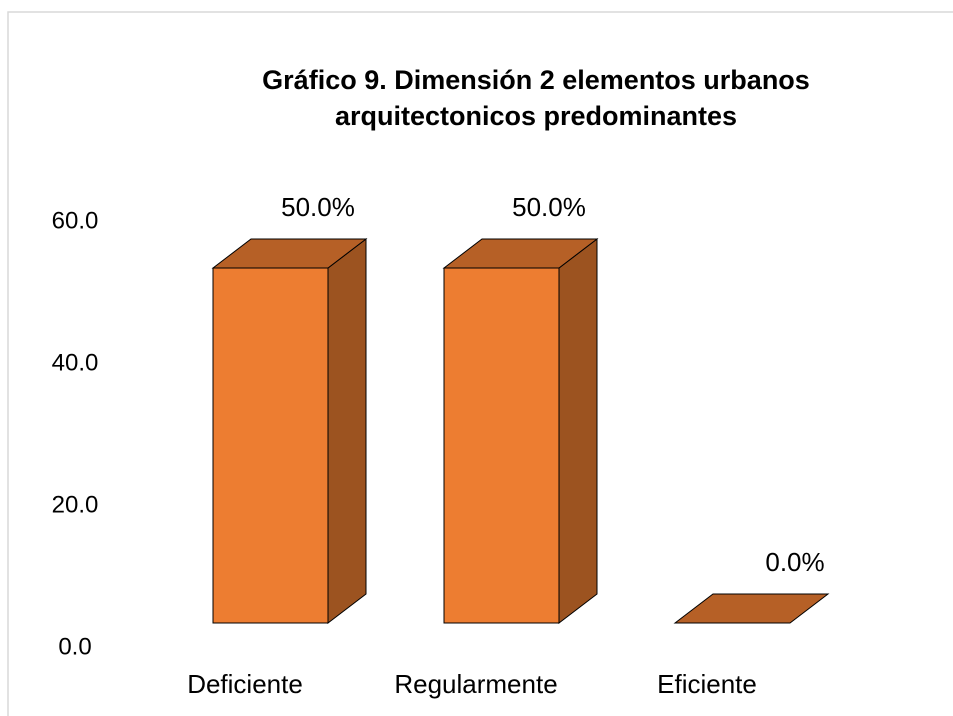 This screenshot has width=953, height=716. I want to click on chart-title: Gráfico 9. Dimensión 2 elementos urbanos, so click(536, 80).